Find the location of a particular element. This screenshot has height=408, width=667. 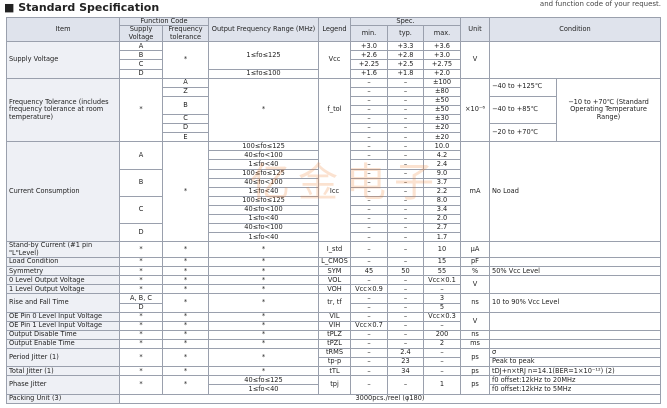

header-cell: max. is located at coordinates (442, 34).